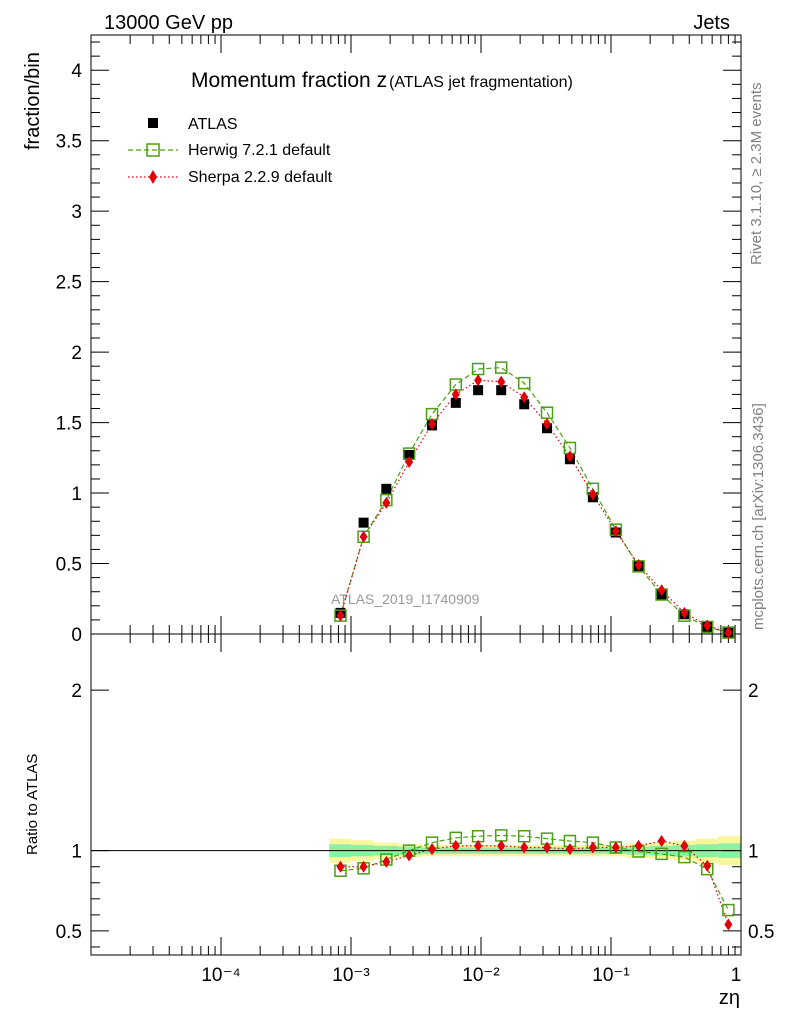  Describe the element at coordinates (33, 101) in the screenshot. I see `y-axis-label-top: fraction/bin` at that location.